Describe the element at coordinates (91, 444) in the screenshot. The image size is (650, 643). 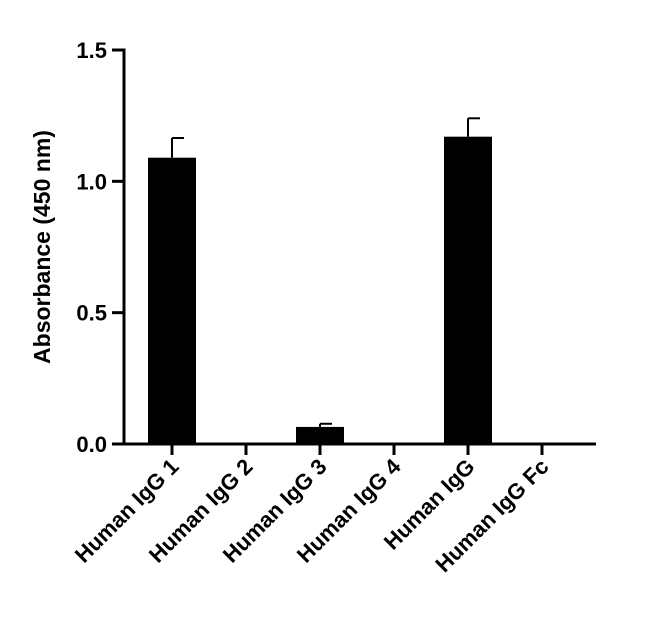
I see `y-tick-label: 0.0` at that location.